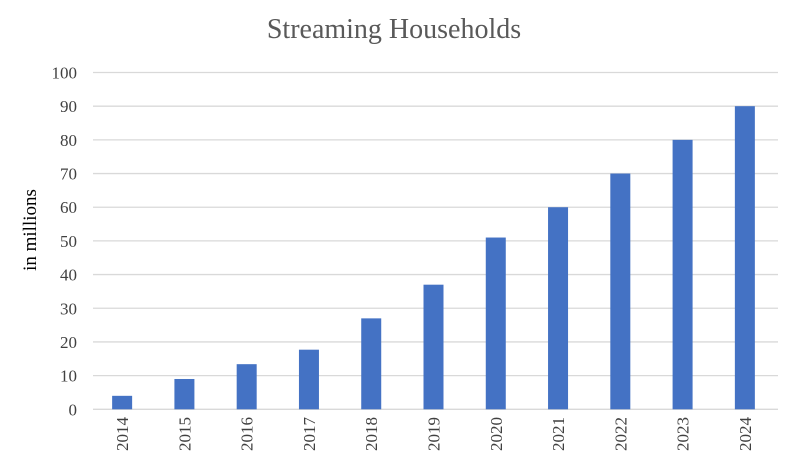  Describe the element at coordinates (30, 230) in the screenshot. I see `y-axis-label: in millions` at that location.